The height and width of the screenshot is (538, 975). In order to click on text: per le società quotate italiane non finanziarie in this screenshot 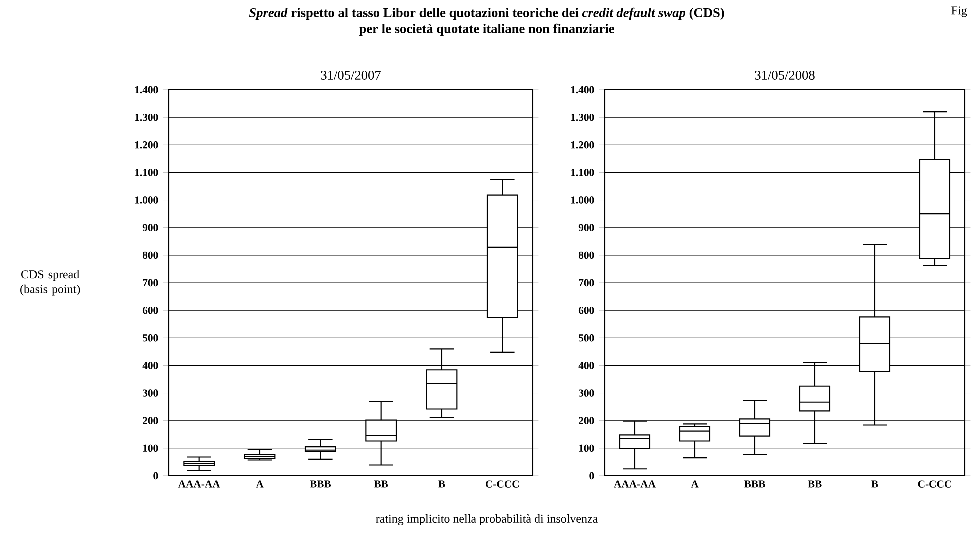, I will do `click(486, 30)`.